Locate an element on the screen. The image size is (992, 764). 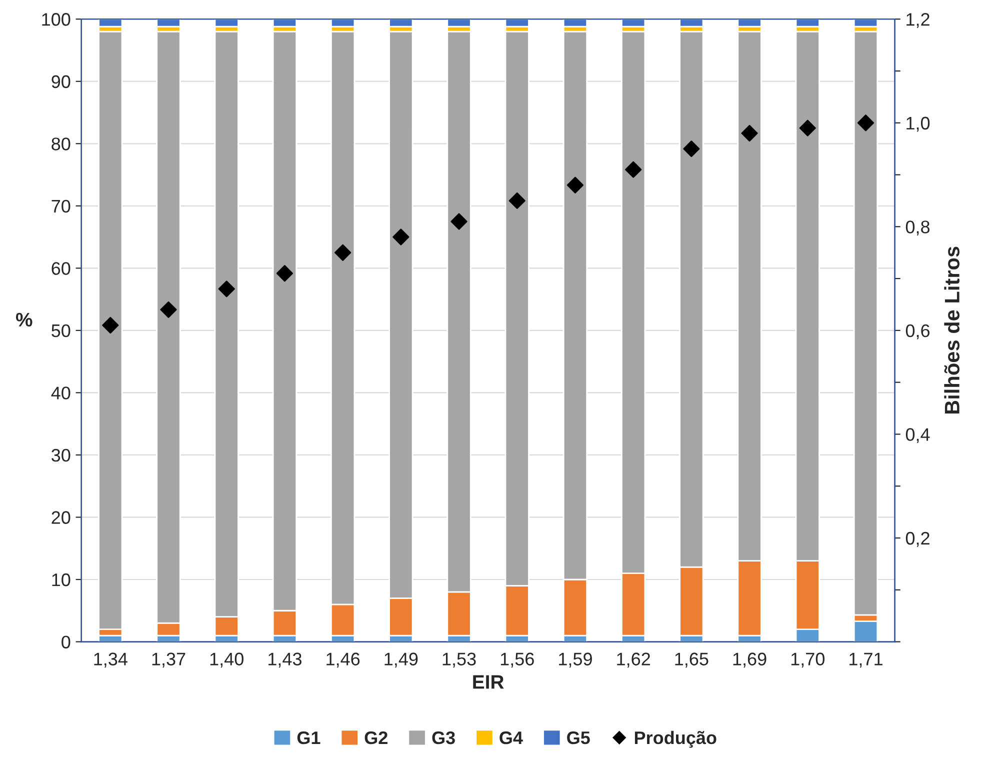
y-tick-label: 20 is located at coordinates (61, 517).